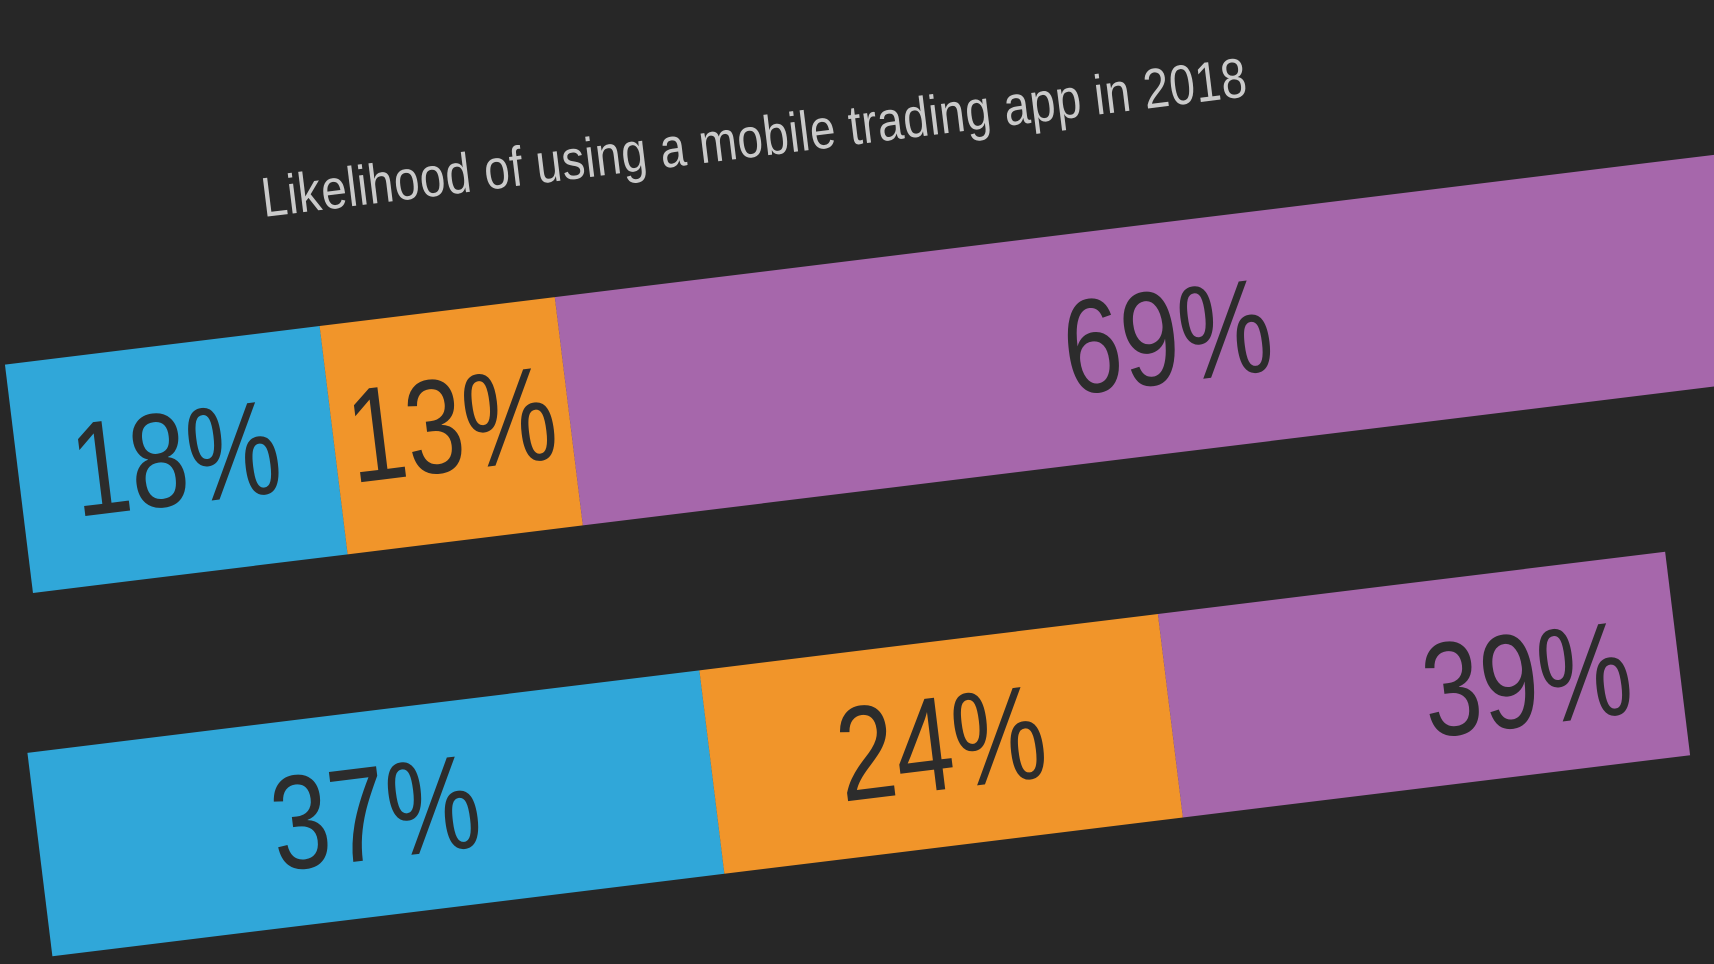 Image resolution: width=1714 pixels, height=964 pixels. I want to click on segment-value-label: 39%, so click(1526, 680).